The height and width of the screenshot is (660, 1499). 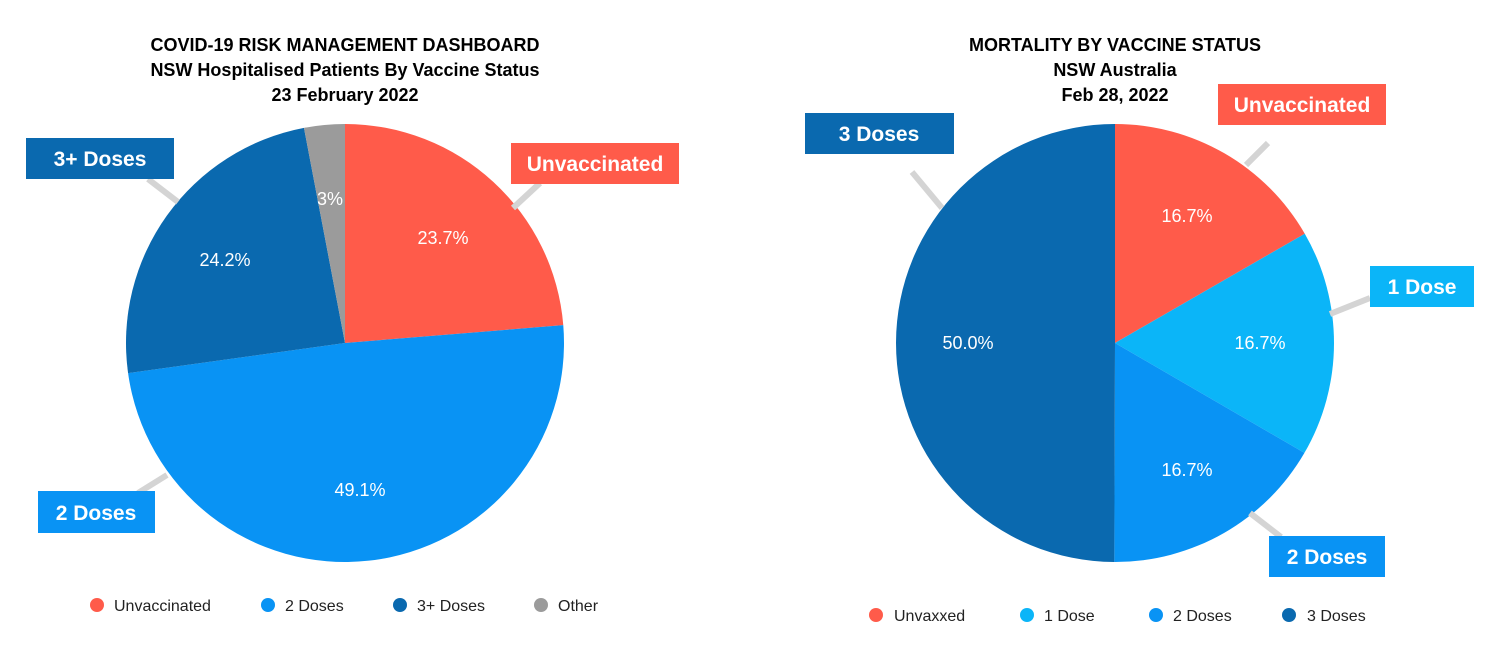 I want to click on data-label-2-doses: 16.7%, so click(x=1186, y=470).